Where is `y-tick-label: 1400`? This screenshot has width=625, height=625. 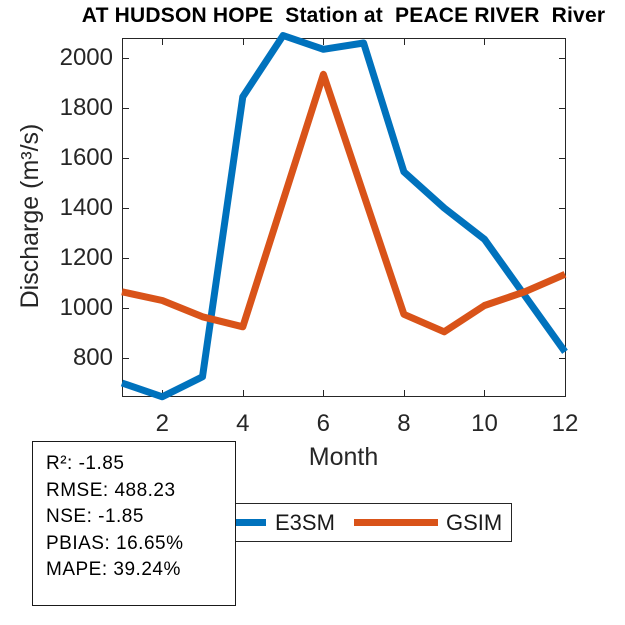
y-tick-label: 1400 is located at coordinates (86, 207).